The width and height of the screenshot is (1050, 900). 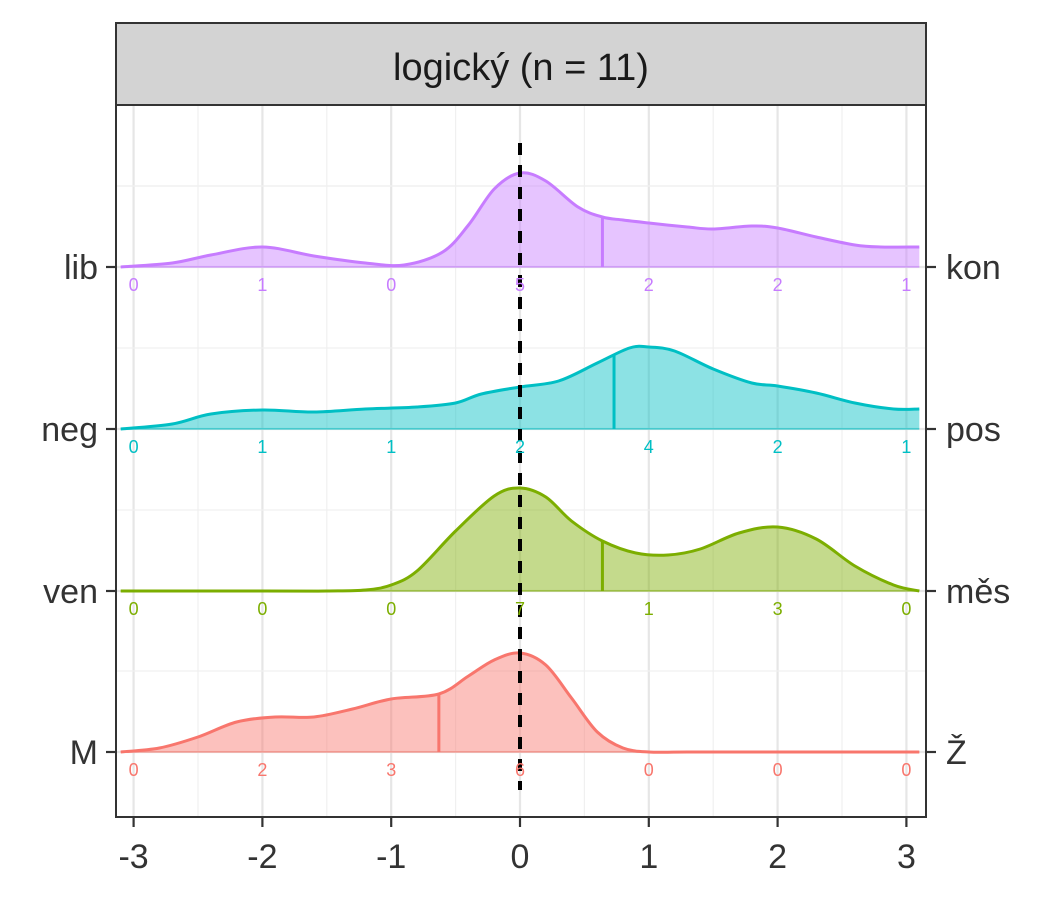 What do you see at coordinates (78, 510) in the screenshot?
I see `y-axis-left: lib neg ven M` at bounding box center [78, 510].